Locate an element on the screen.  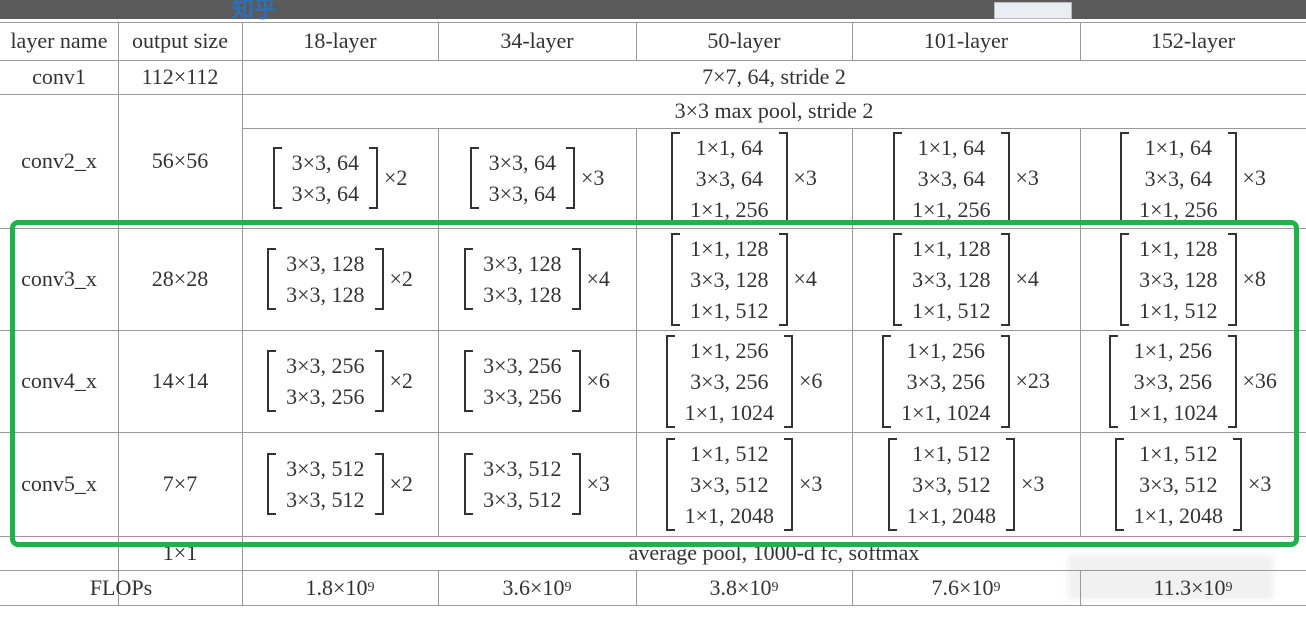
flops-value: 3.6×10 9 is located at coordinates (537, 587).